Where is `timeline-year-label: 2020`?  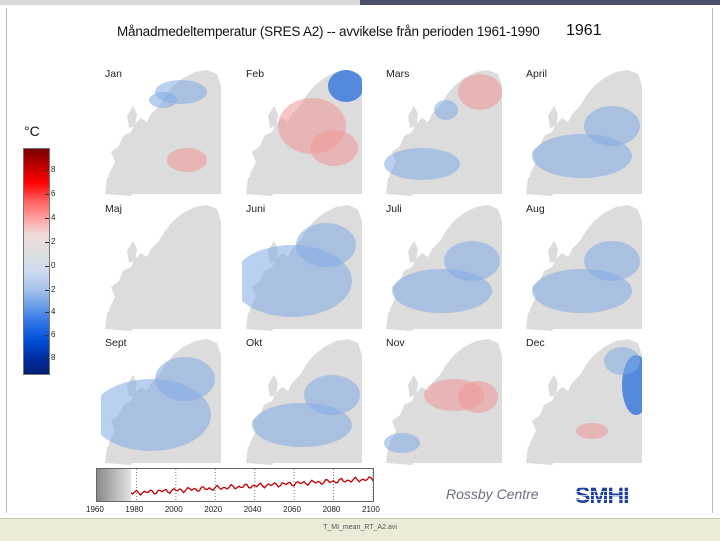 timeline-year-label: 2020 is located at coordinates (213, 509).